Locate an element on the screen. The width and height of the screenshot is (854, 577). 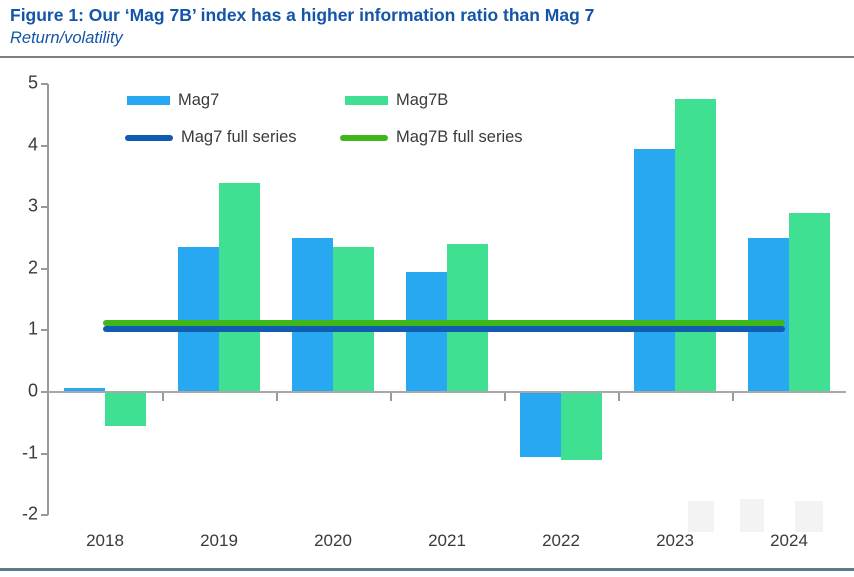
legend-mag7b-full-series: Mag7B full series is located at coordinates (431, 137).